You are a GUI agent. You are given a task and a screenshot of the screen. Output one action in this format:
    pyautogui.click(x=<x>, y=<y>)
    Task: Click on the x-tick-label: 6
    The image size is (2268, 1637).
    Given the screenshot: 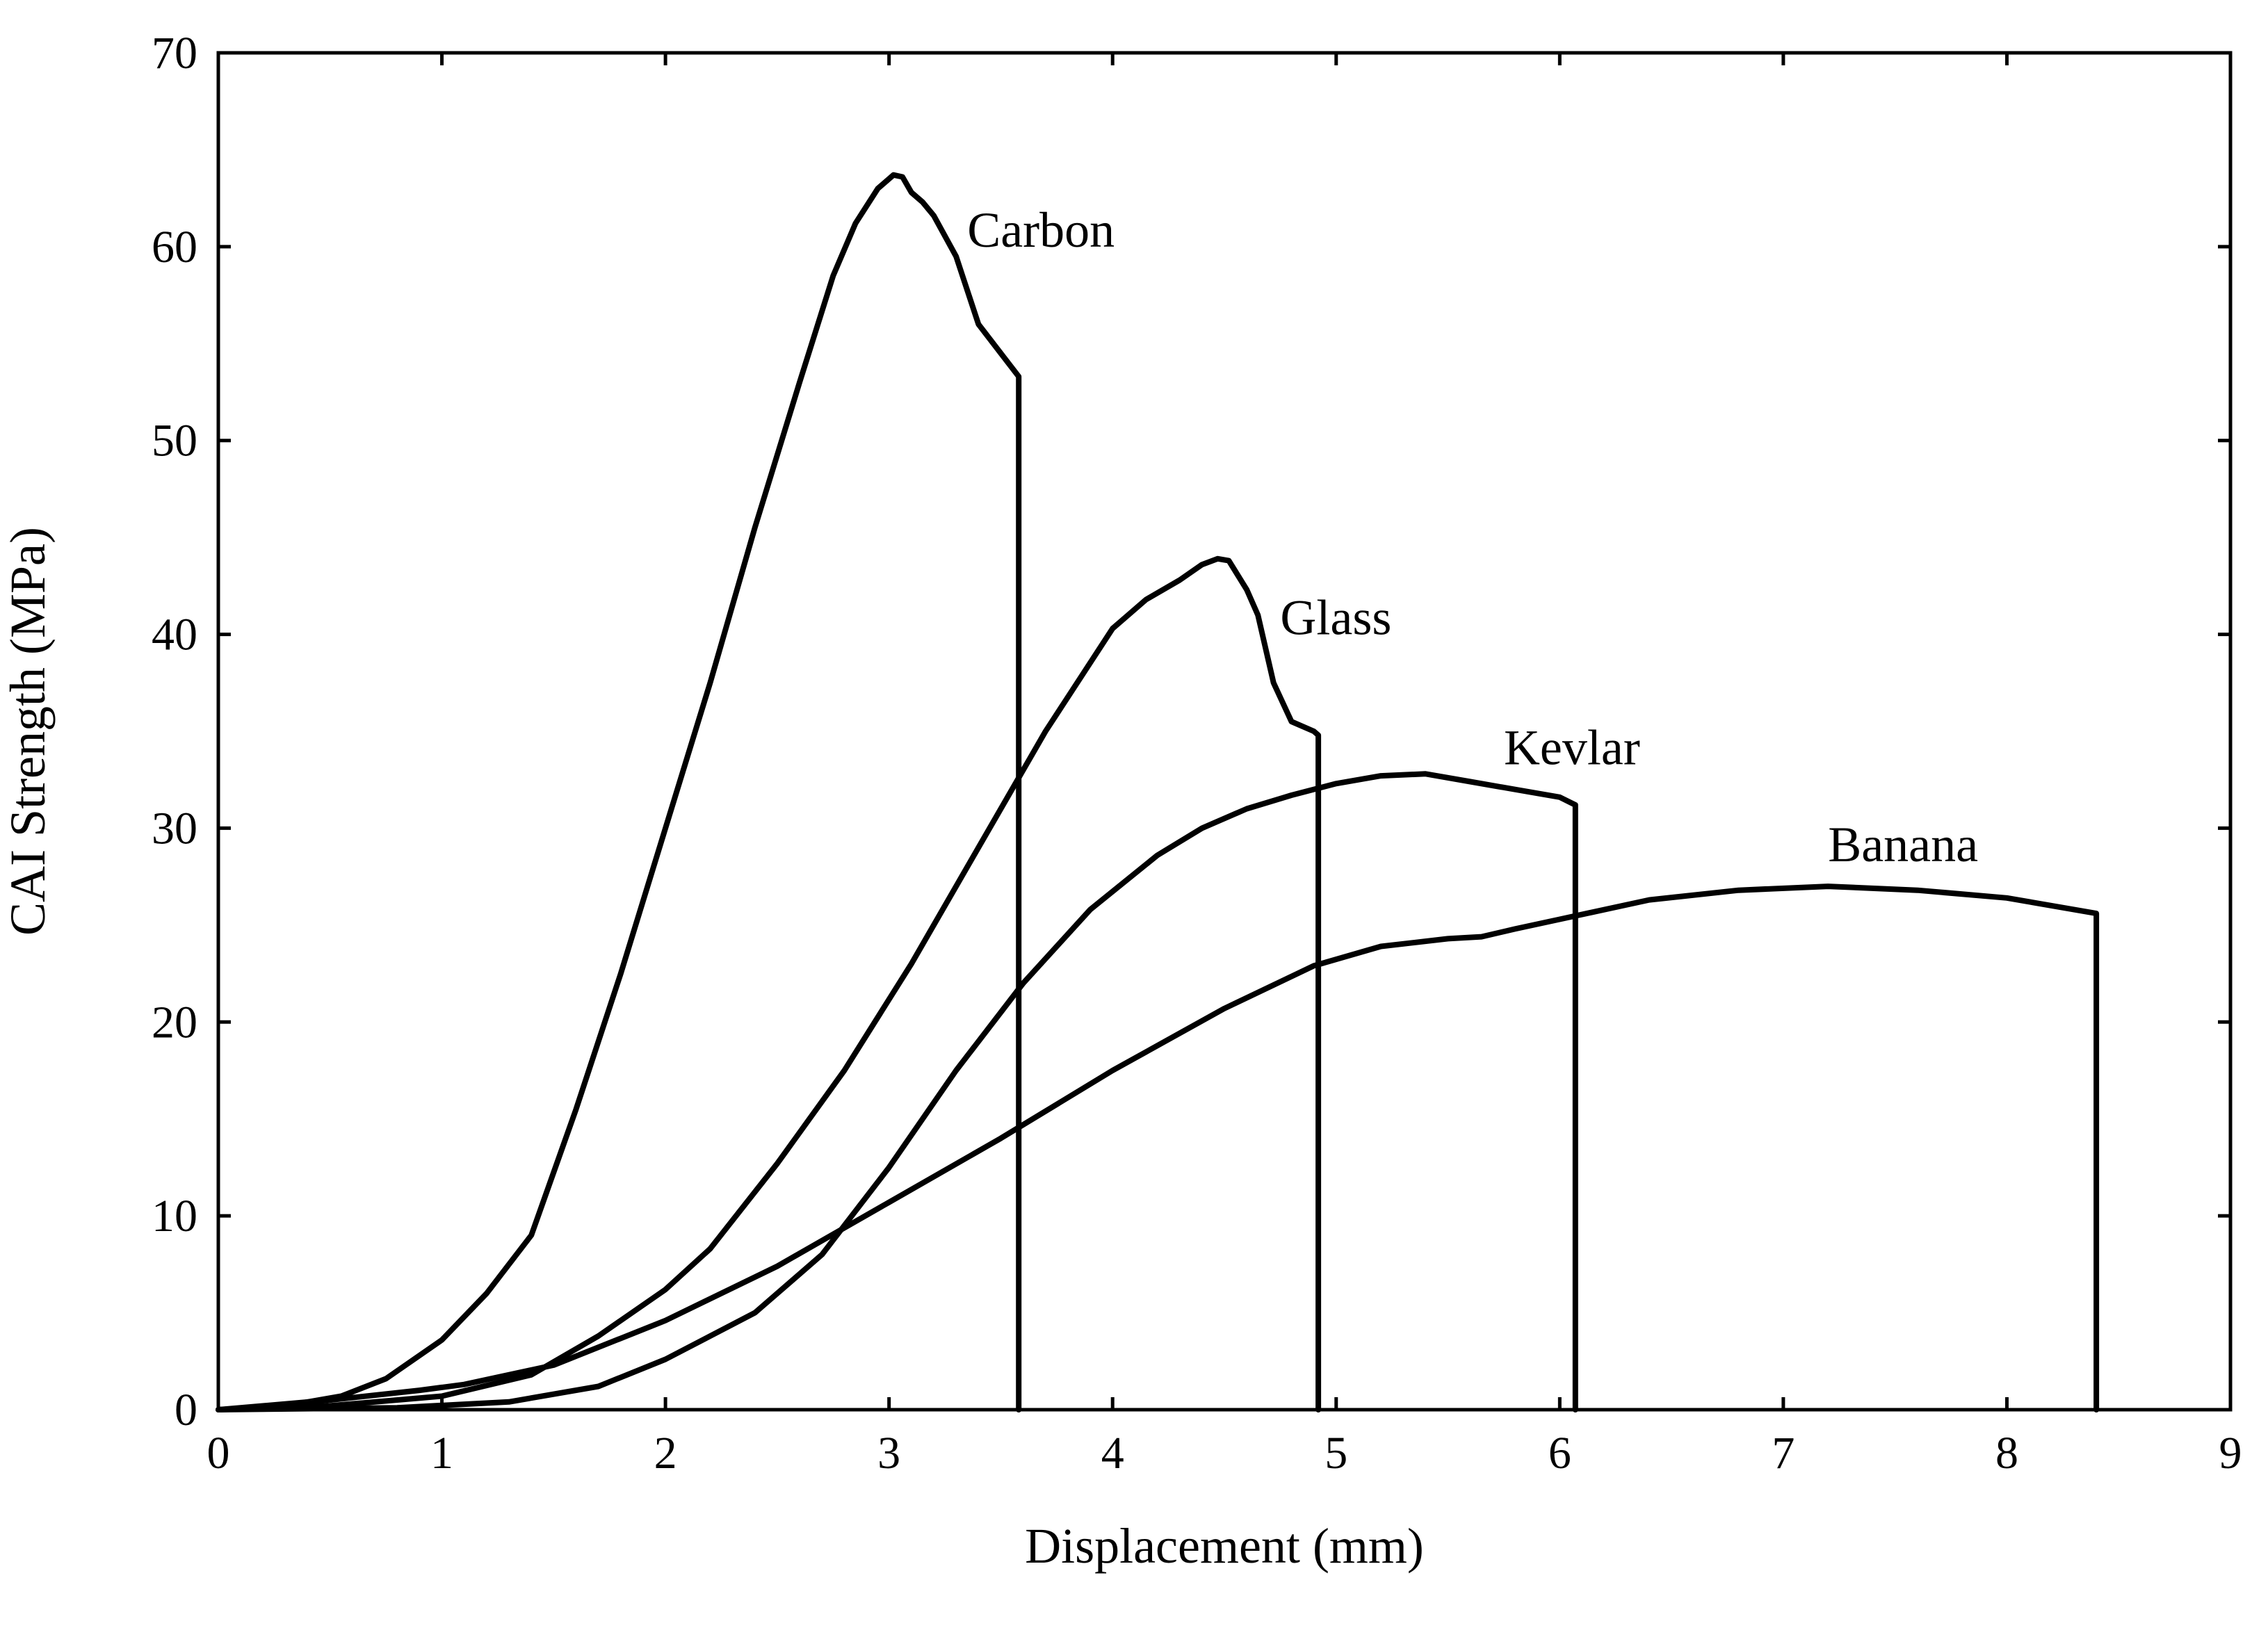 What is the action you would take?
    pyautogui.click(x=1559, y=1453)
    